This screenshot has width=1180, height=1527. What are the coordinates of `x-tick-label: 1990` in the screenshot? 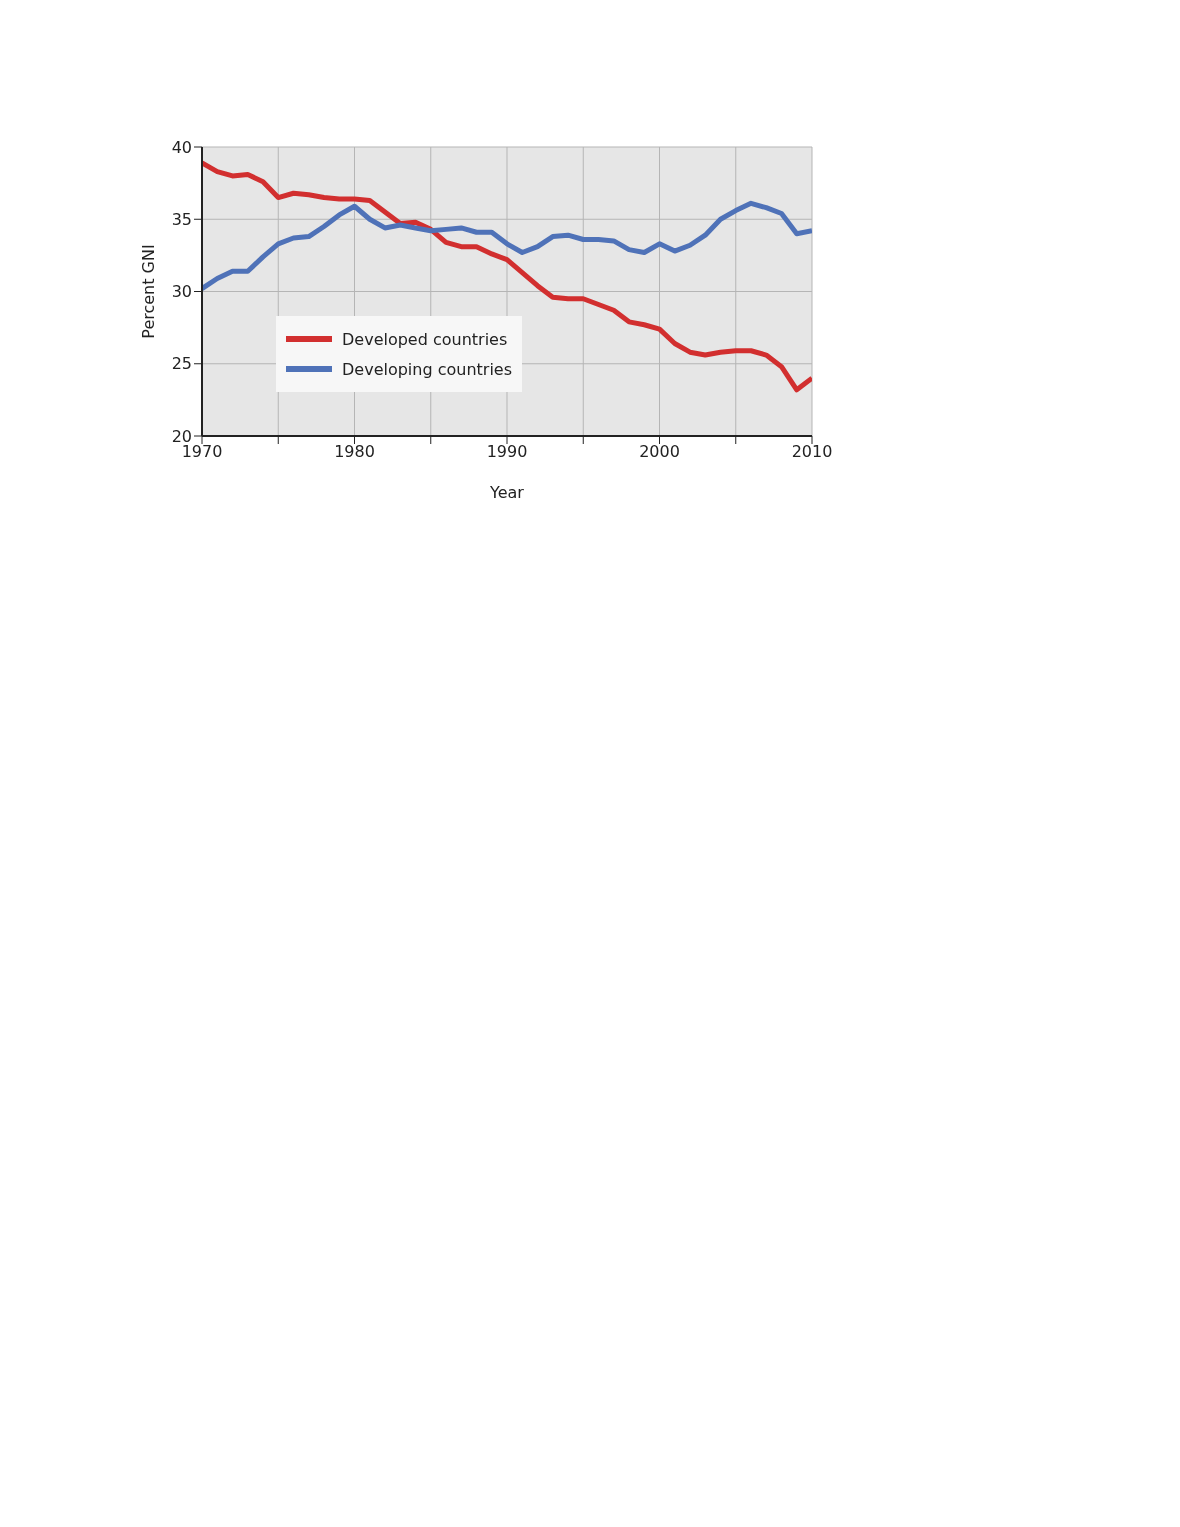 It's located at (507, 452).